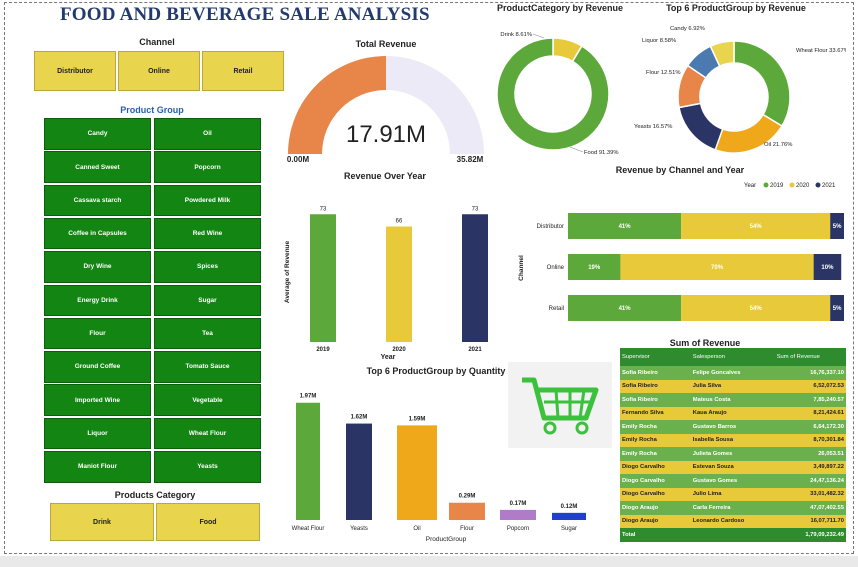  Describe the element at coordinates (207, 400) in the screenshot. I see `product-group-item: Vegetable` at that location.